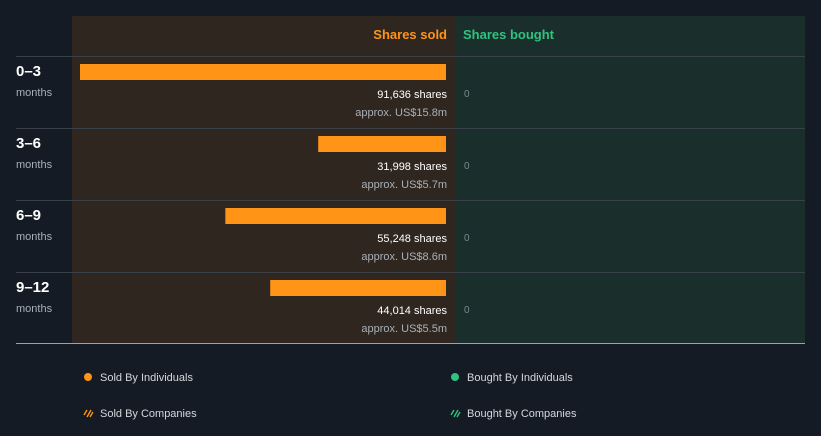  Describe the element at coordinates (410, 34) in the screenshot. I see `header-shares-sold: Shares sold` at that location.